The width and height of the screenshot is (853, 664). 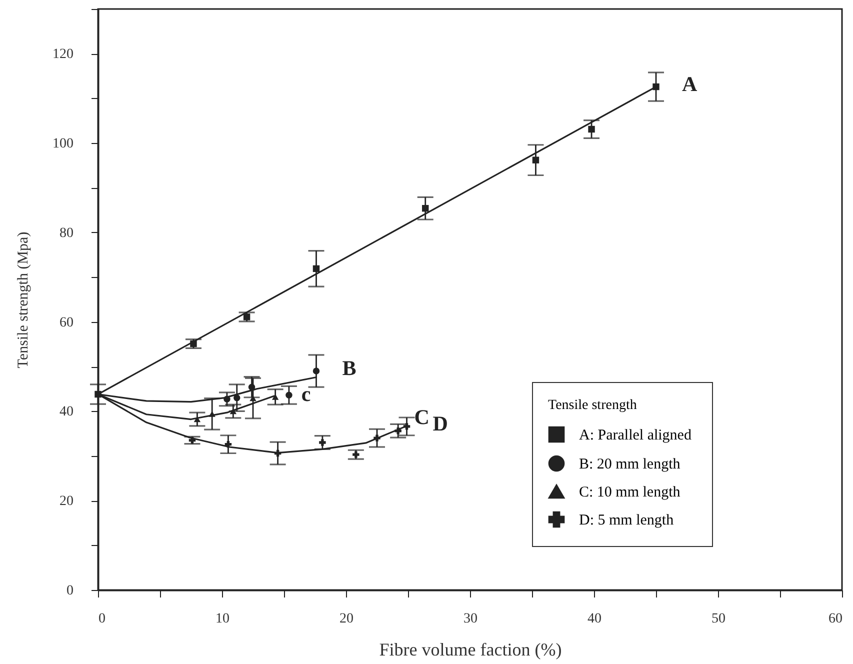 What do you see at coordinates (630, 492) in the screenshot?
I see `legend-label: C: 10 mm length` at bounding box center [630, 492].